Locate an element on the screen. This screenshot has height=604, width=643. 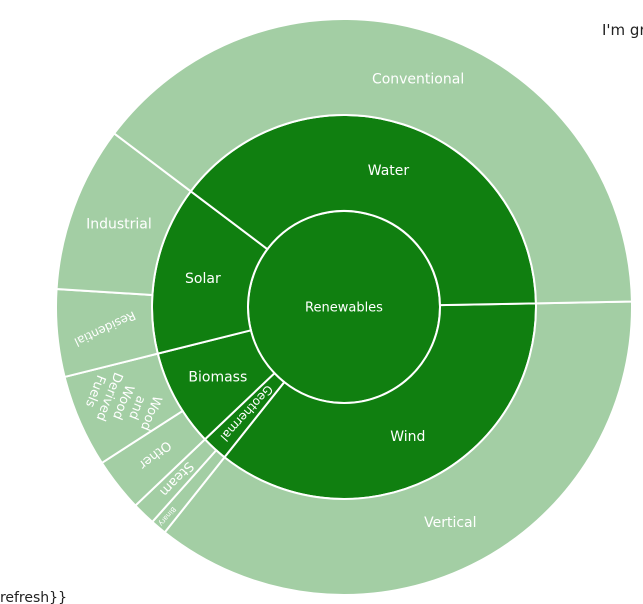
label-biomass: Biomass is located at coordinates (217, 377).